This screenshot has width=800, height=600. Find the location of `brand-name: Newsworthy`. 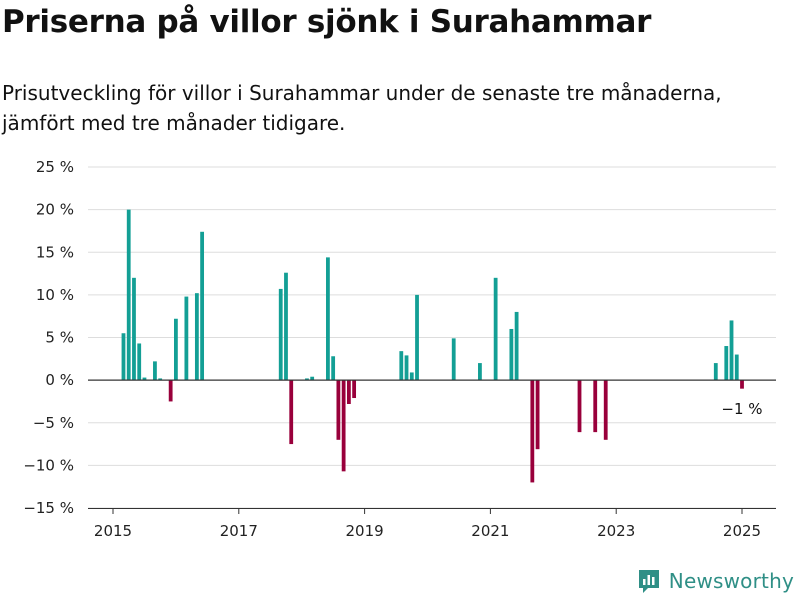

brand-name: Newsworthy is located at coordinates (731, 581).